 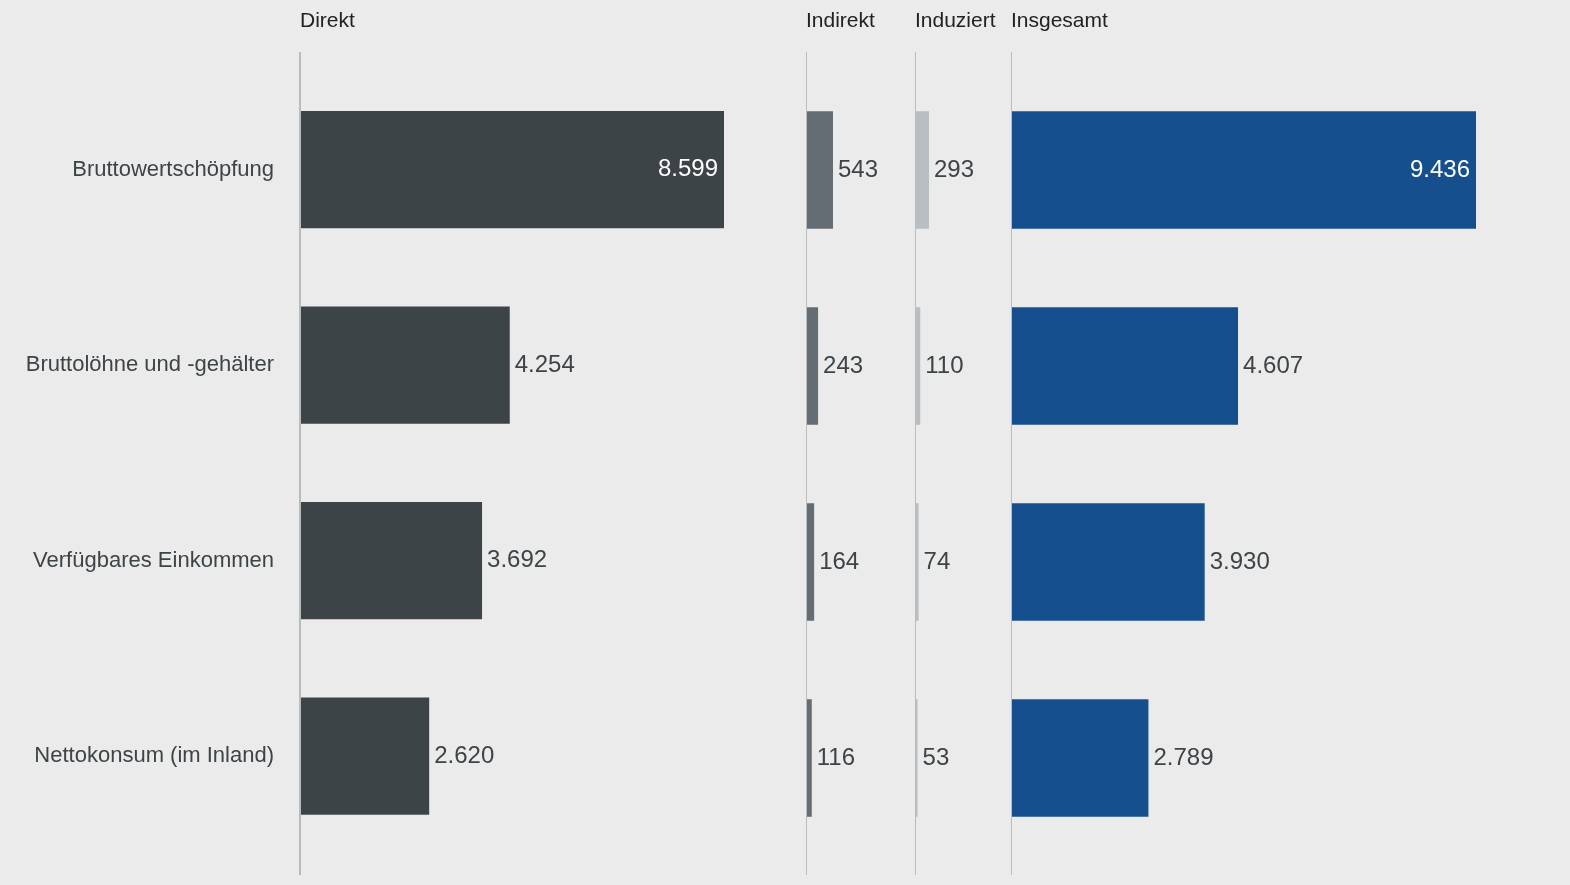 I want to click on data-label: 2.620, so click(x=464, y=754).